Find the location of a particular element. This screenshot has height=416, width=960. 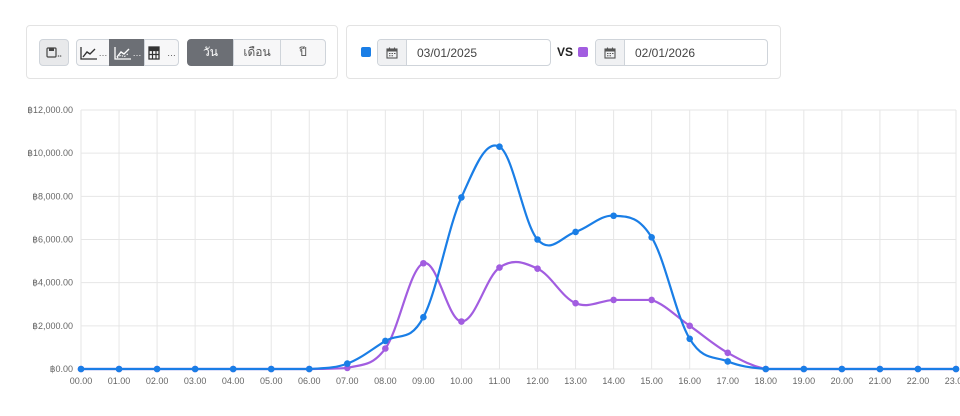

x-tick-label: 22.00 is located at coordinates (918, 381).